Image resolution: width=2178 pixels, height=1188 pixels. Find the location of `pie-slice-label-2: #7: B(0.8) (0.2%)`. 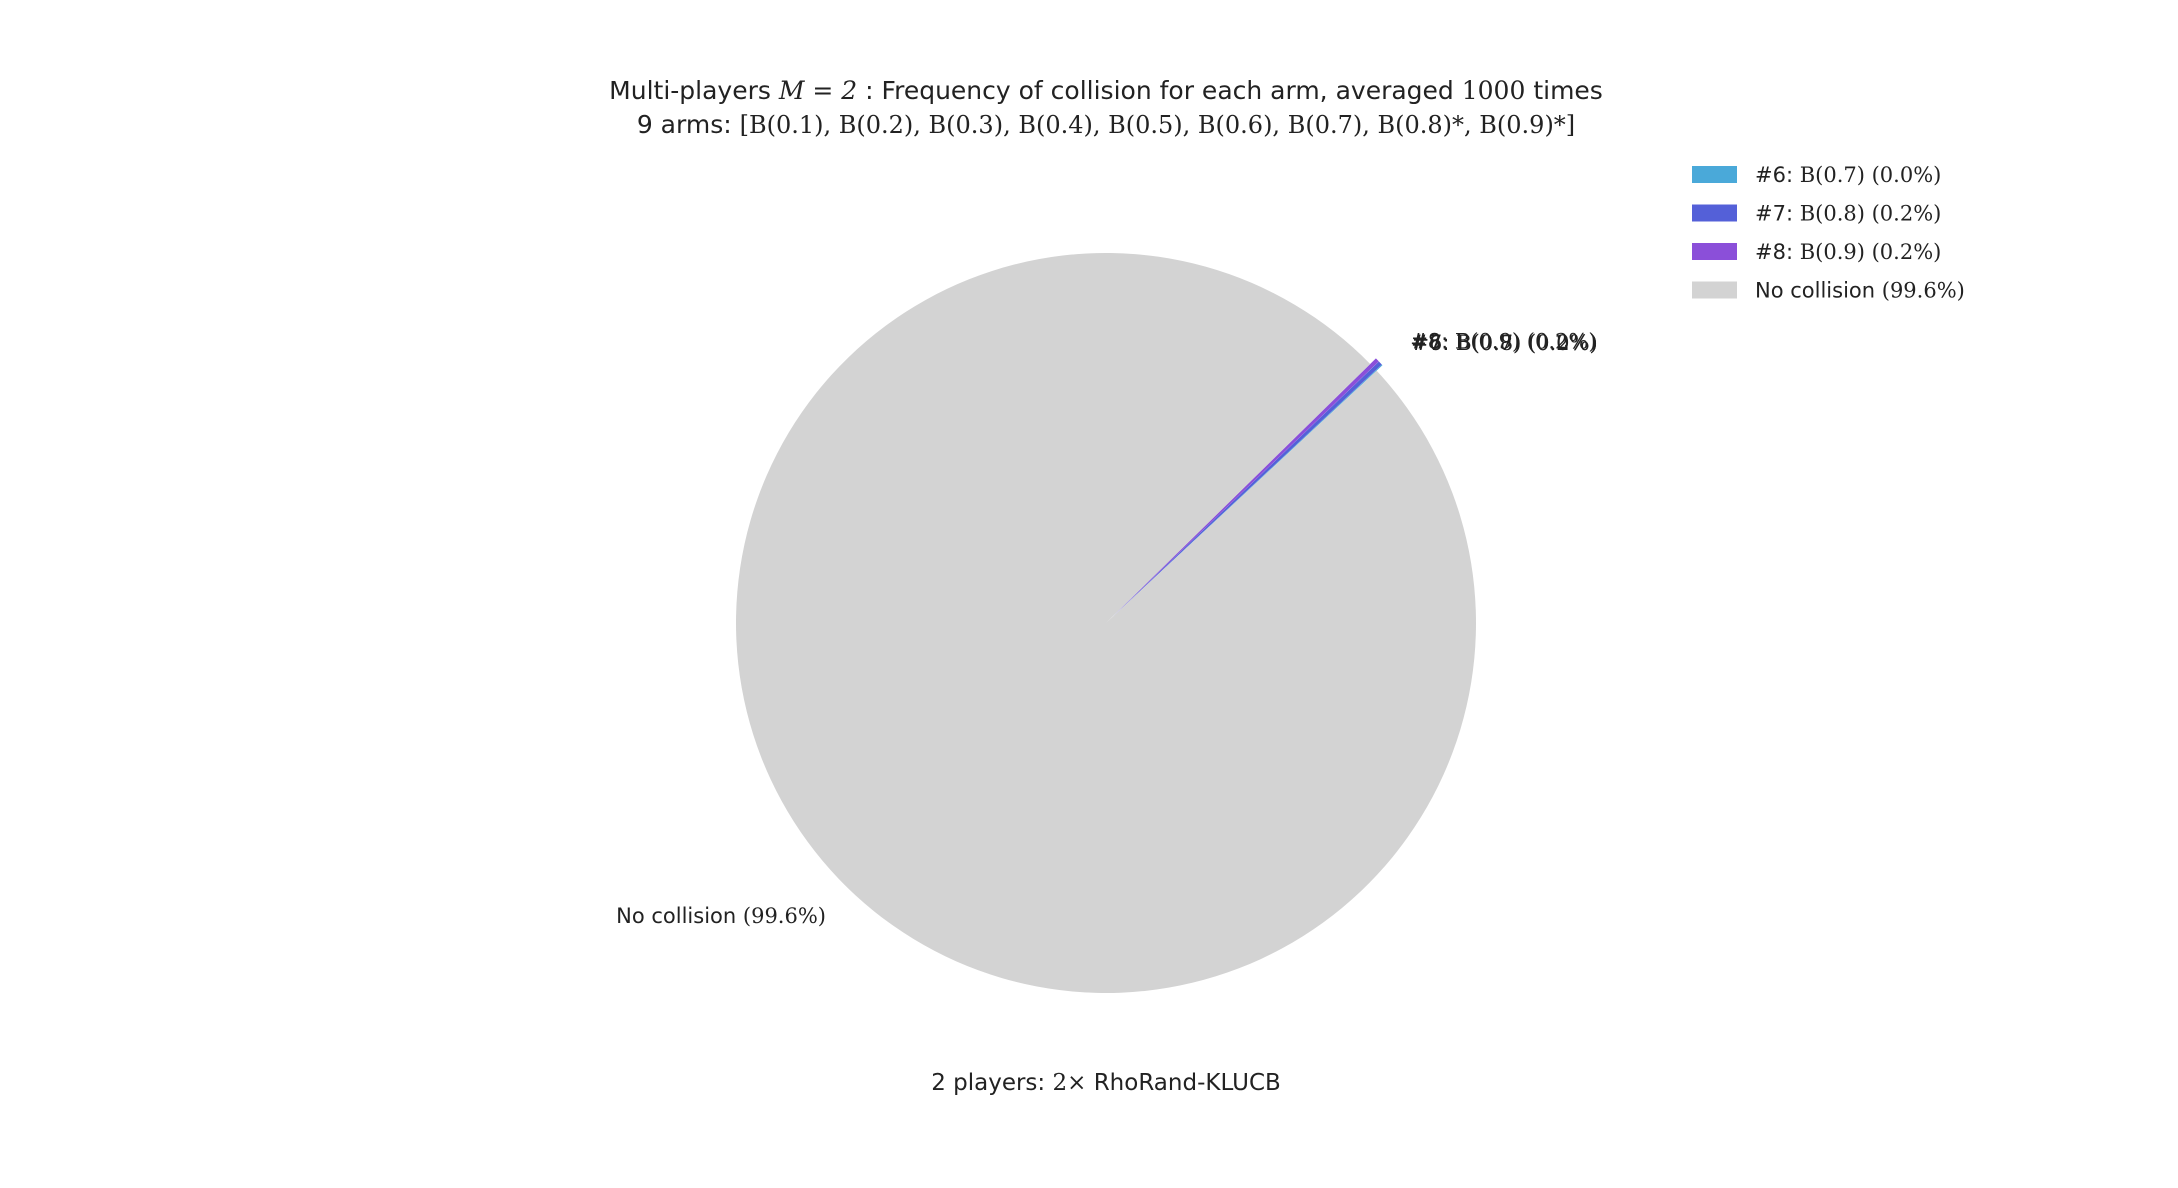

pie-slice-label-2: #7: B(0.8) (0.2%) is located at coordinates (1504, 343).